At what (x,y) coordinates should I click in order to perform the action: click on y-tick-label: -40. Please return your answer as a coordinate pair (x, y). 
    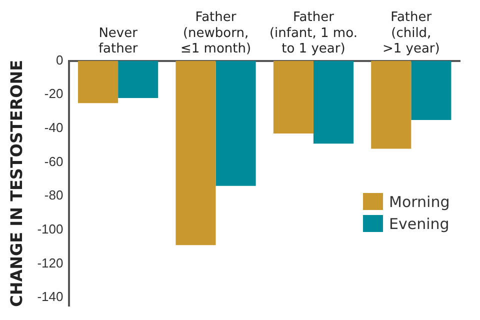
    Looking at the image, I should click on (54, 128).